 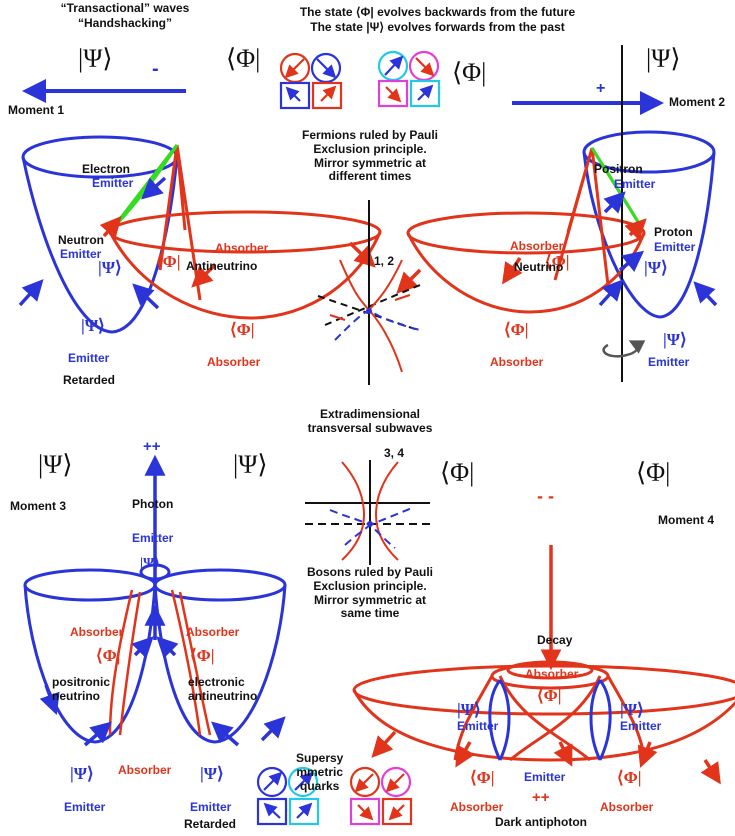 What do you see at coordinates (242, 329) in the screenshot?
I see `symbol-phi-moment1-lower: ⟨Φ|` at bounding box center [242, 329].